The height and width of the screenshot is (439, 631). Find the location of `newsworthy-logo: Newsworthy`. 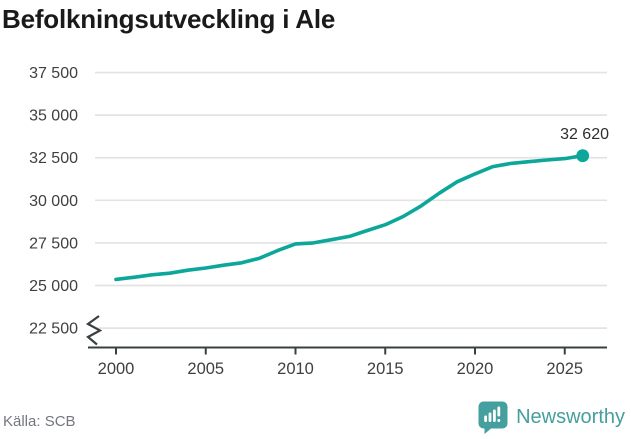

newsworthy-logo: Newsworthy is located at coordinates (551, 417).